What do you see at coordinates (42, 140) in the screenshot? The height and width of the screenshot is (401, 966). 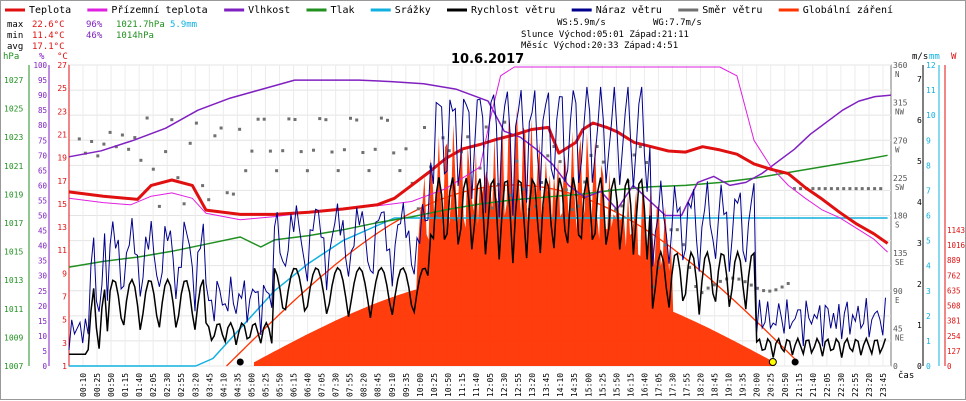 I see `tick-label-percent: 75` at bounding box center [42, 140].